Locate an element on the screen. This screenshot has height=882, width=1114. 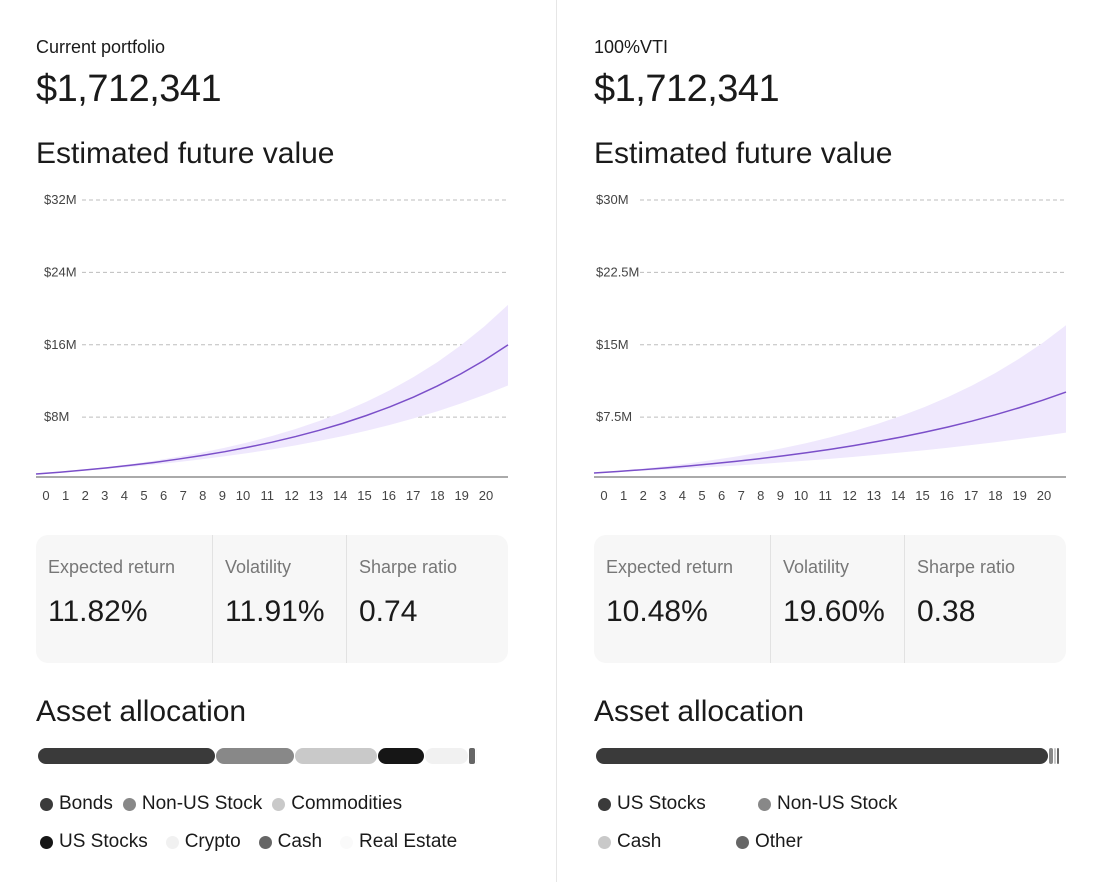
legend-item: Commodities is located at coordinates (337, 804).